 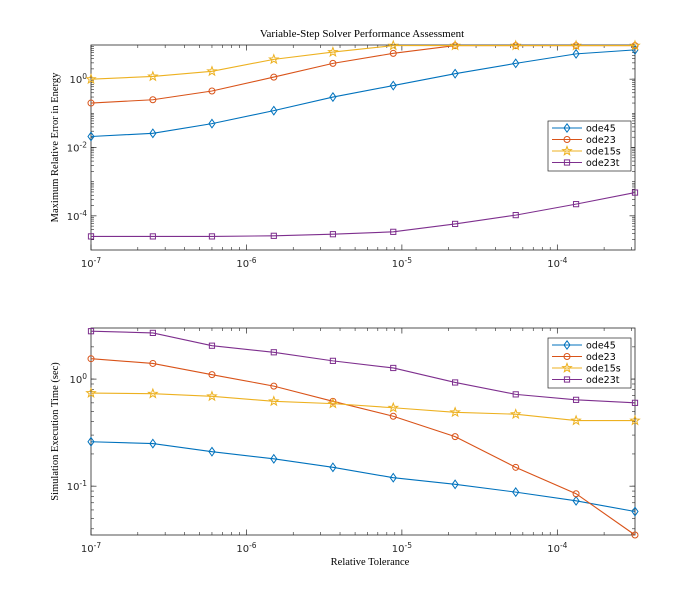 What do you see at coordinates (370, 562) in the screenshot?
I see `x-axis-label: Relative Tolerance` at bounding box center [370, 562].